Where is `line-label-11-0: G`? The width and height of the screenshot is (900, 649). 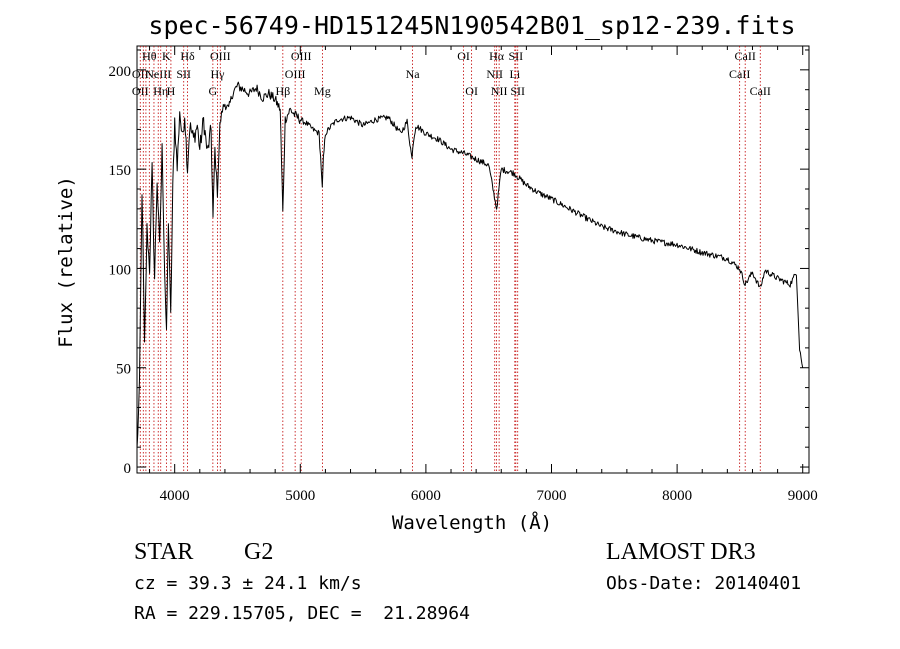 line-label-11-0: G is located at coordinates (213, 91).